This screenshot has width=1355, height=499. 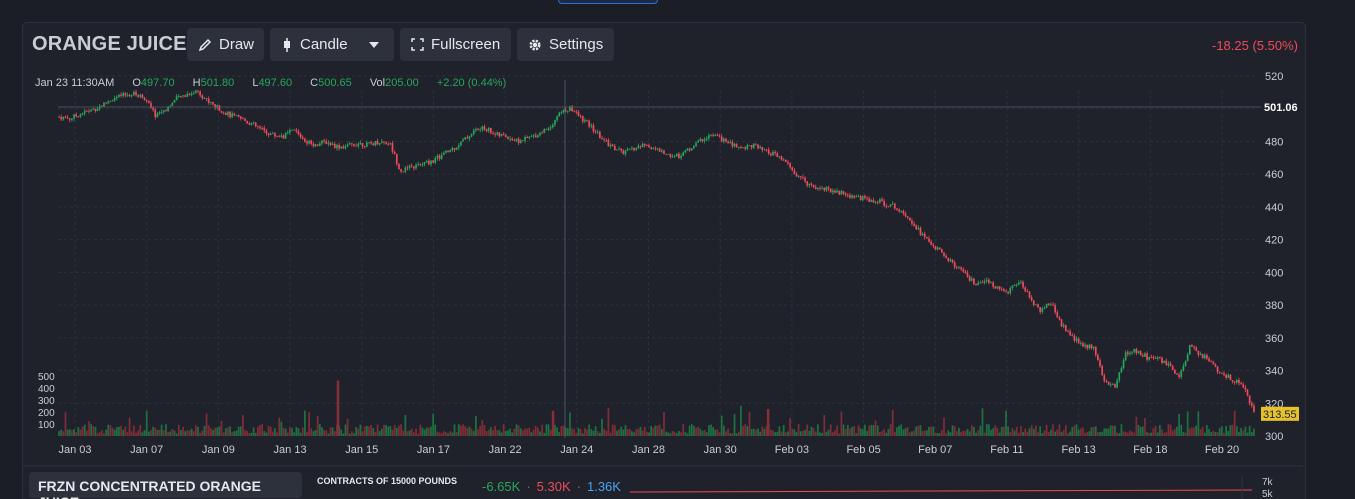 I want to click on x-tick-label: Feb 13, so click(x=1079, y=450).